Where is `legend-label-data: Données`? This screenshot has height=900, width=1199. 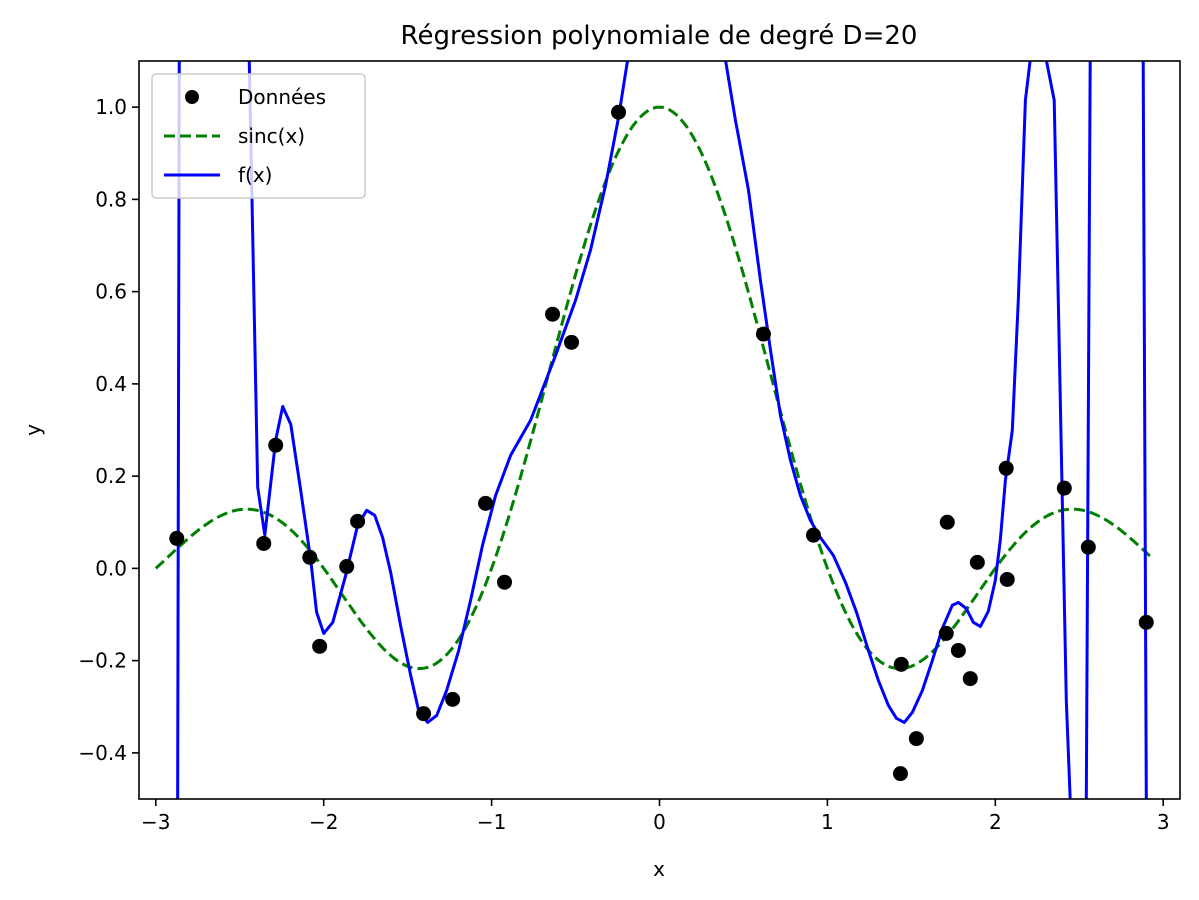 legend-label-data: Données is located at coordinates (282, 97).